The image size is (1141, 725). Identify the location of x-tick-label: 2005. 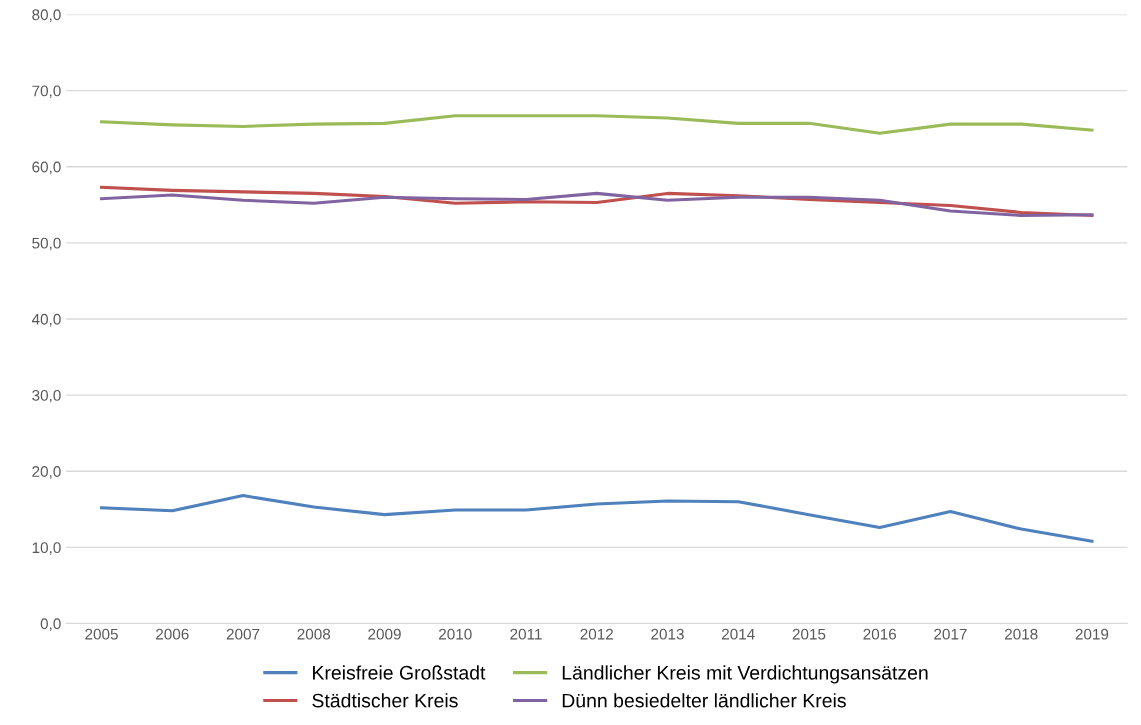
(101, 634).